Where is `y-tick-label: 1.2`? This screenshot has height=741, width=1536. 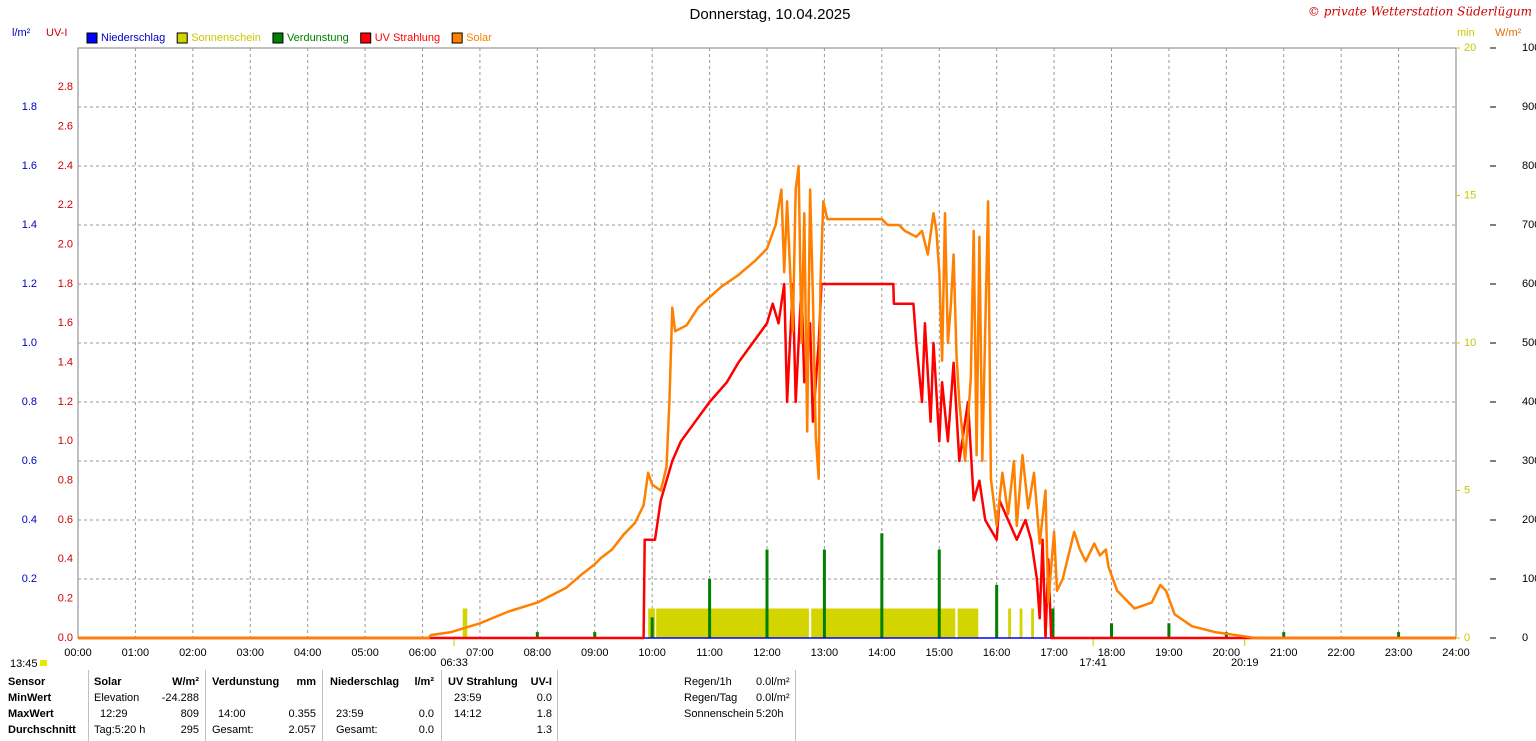 y-tick-label: 1.2 is located at coordinates (29, 284).